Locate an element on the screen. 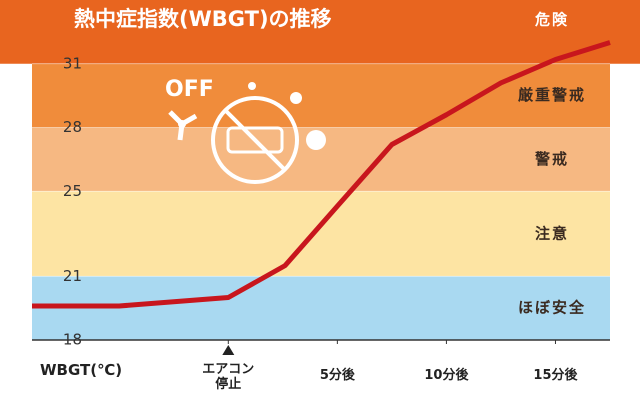 Image resolution: width=640 pixels, height=400 pixels. band-label: ほぼ安全 is located at coordinates (552, 308).